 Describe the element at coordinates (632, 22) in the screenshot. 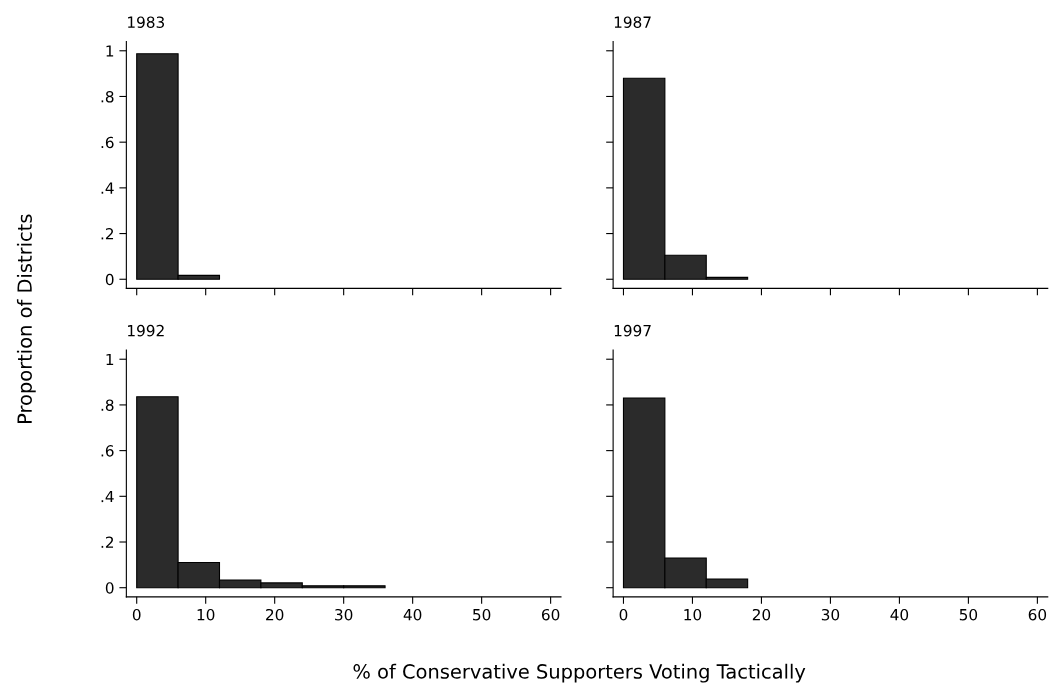

I see `chart-title: 1987` at that location.